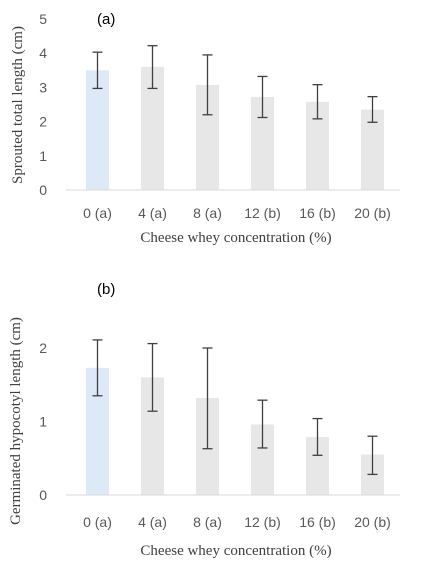  What do you see at coordinates (43, 156) in the screenshot?
I see `y-tick-label-a: 1` at bounding box center [43, 156].